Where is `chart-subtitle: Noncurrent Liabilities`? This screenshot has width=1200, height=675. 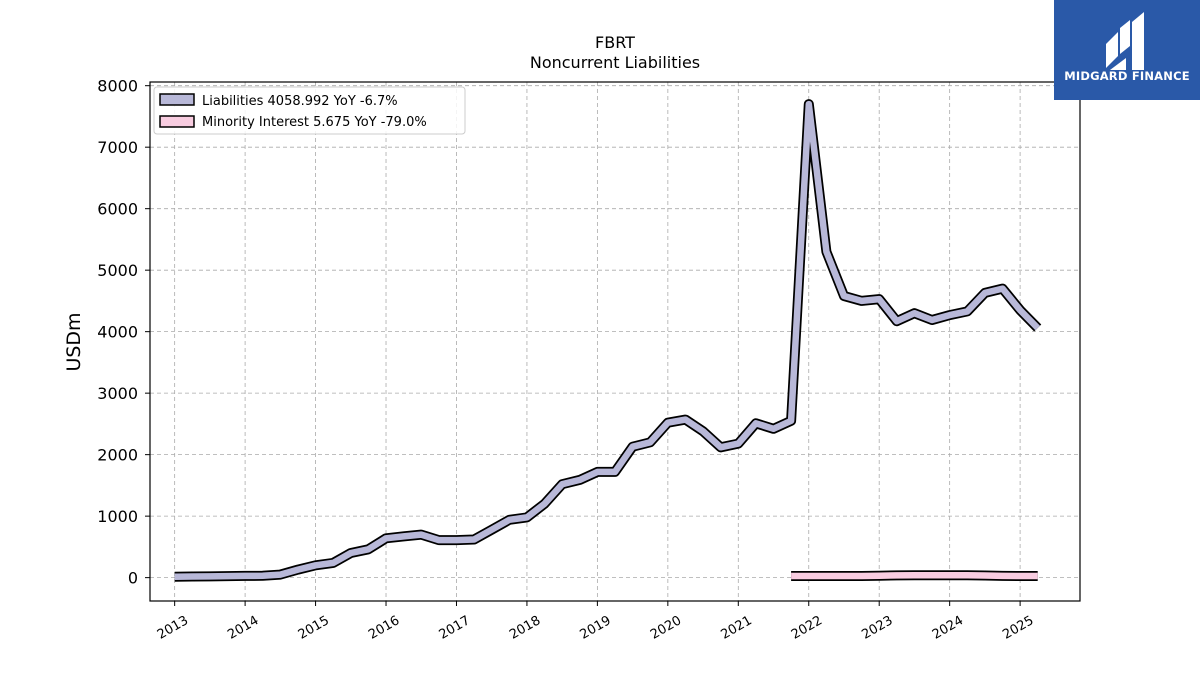 chart-subtitle: Noncurrent Liabilities is located at coordinates (615, 62).